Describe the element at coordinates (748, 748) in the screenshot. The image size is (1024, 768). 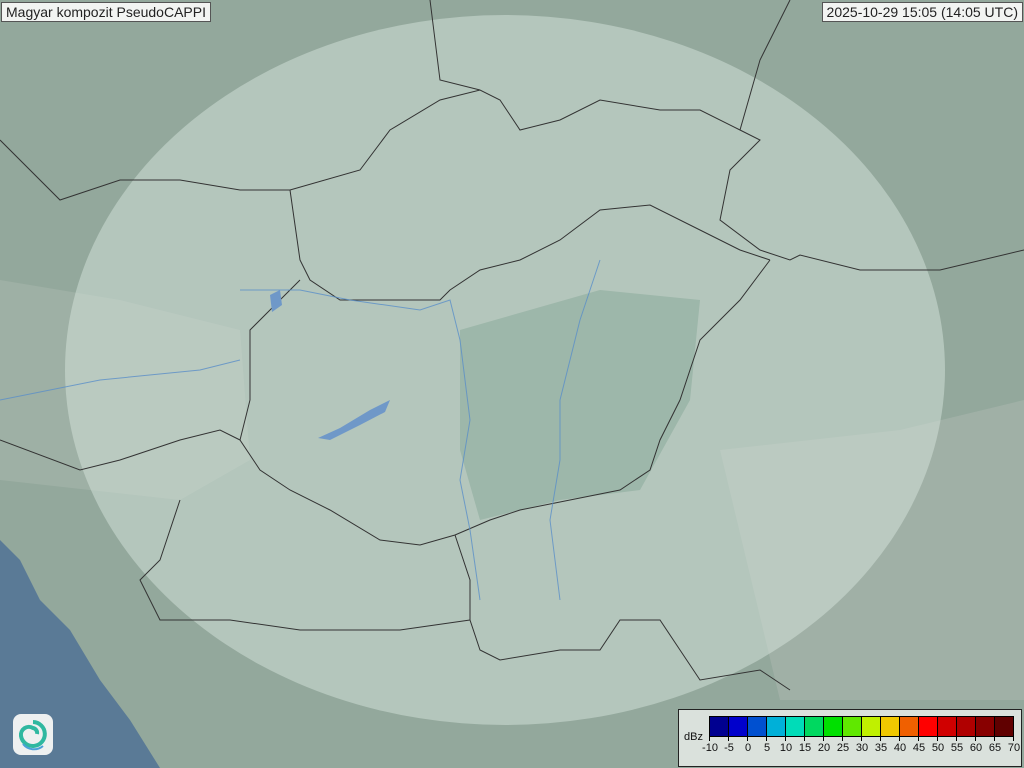
I see `tick-label: 0` at that location.